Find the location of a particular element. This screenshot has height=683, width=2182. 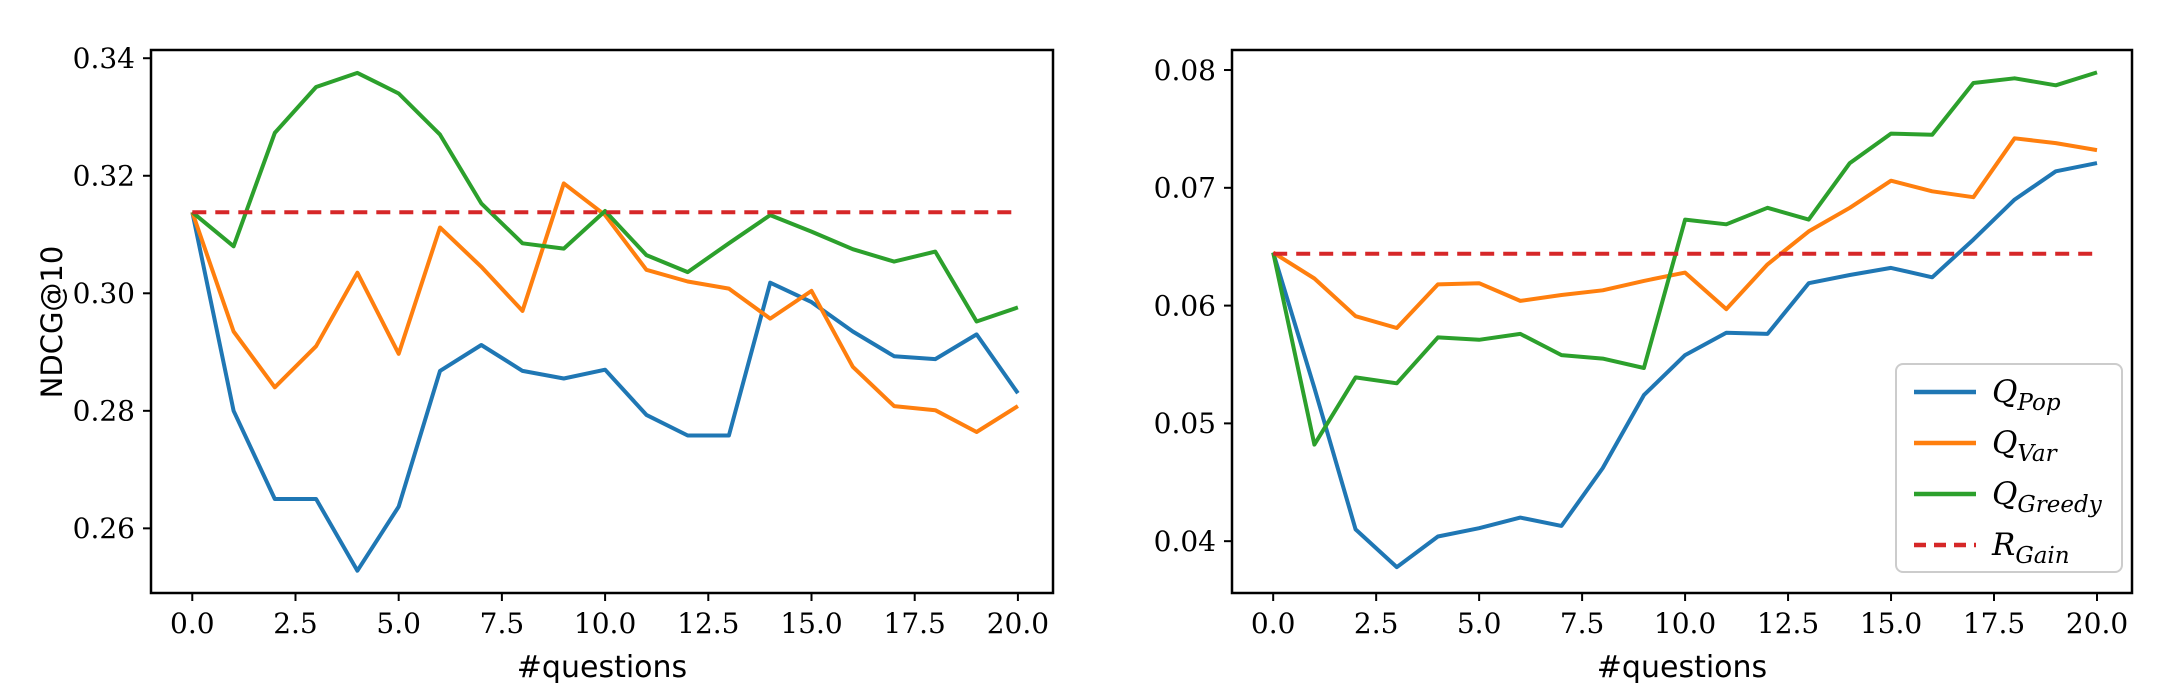

y-tick-label: 0.06 is located at coordinates (1185, 305).